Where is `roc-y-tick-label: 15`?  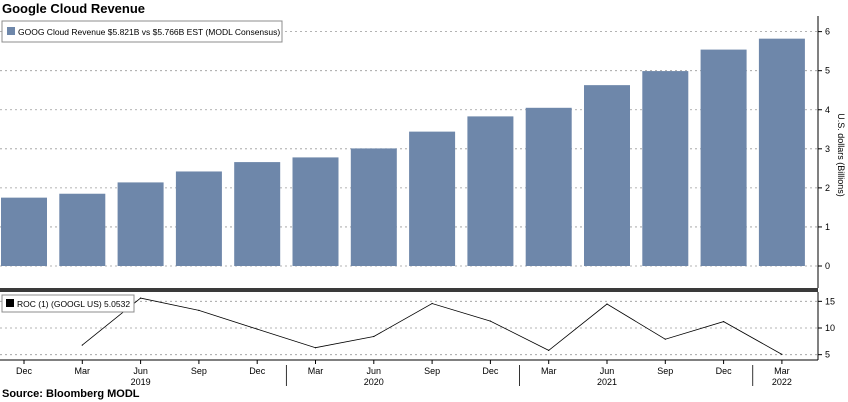
roc-y-tick-label: 15 is located at coordinates (830, 301).